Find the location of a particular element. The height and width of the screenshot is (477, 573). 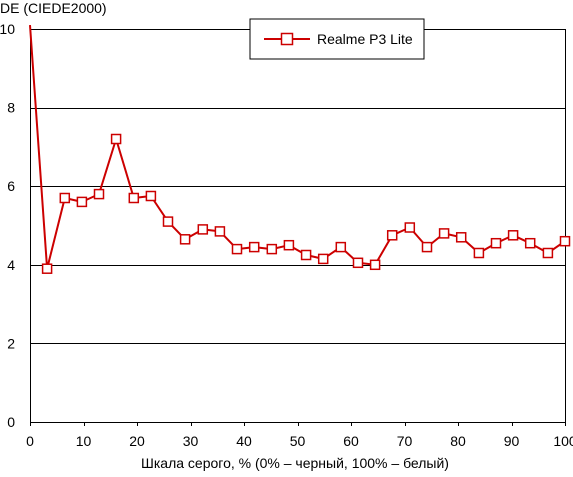

x-tick-label: 10 is located at coordinates (84, 441).